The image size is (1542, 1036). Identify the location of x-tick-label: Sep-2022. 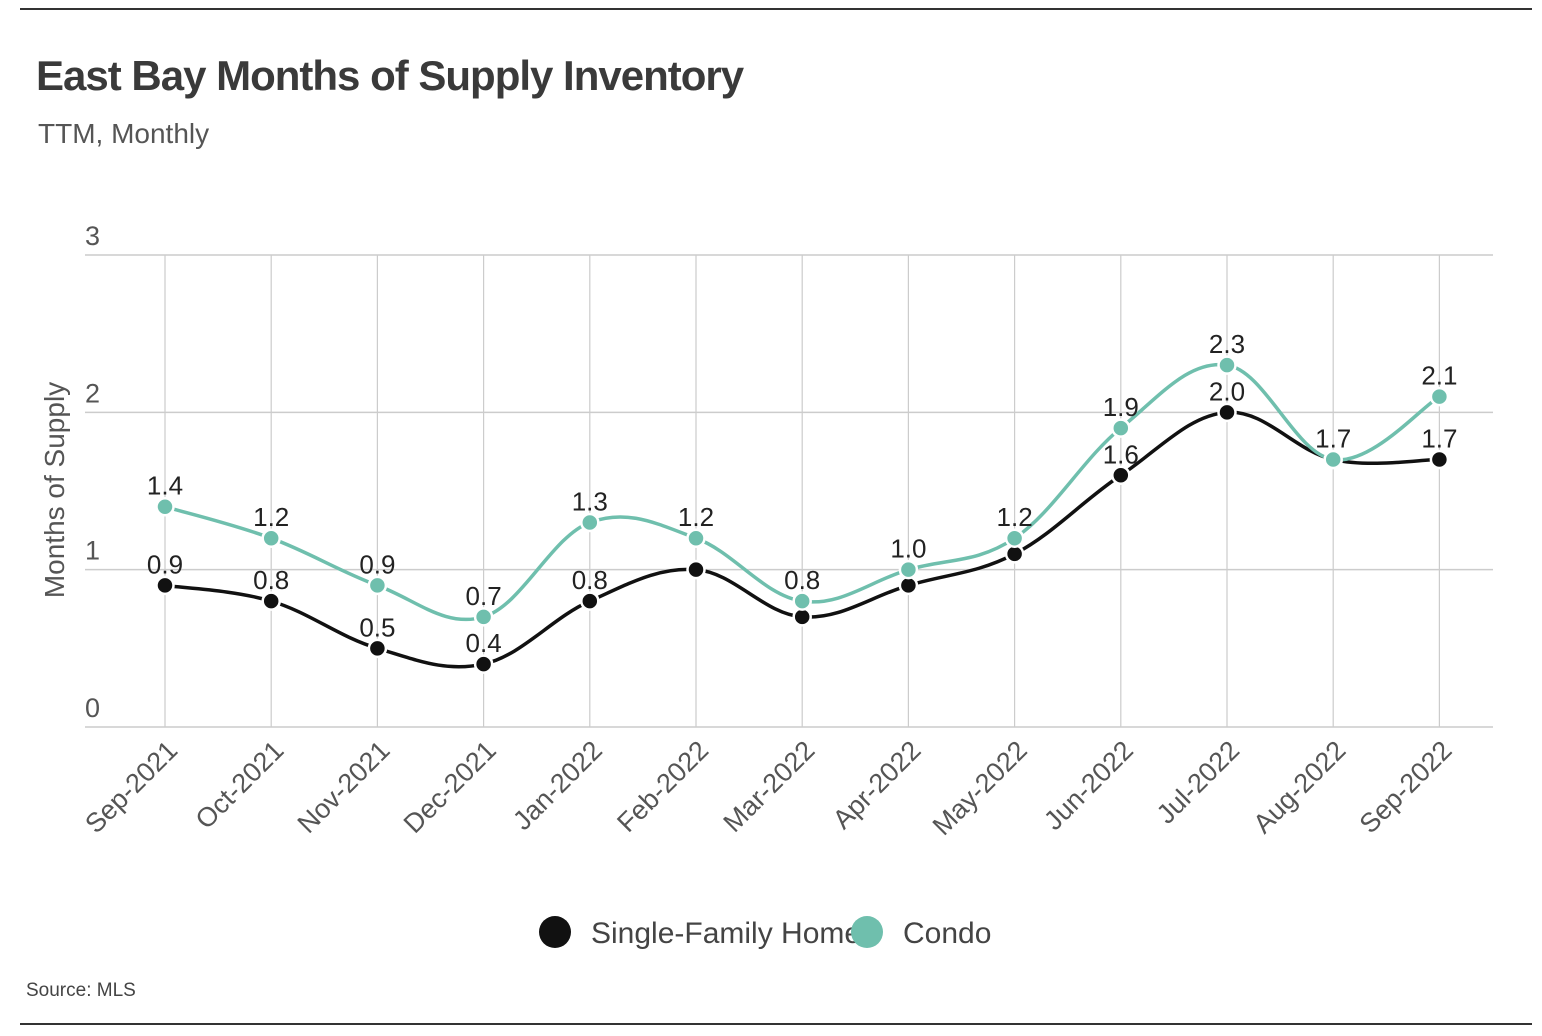
(1406, 787).